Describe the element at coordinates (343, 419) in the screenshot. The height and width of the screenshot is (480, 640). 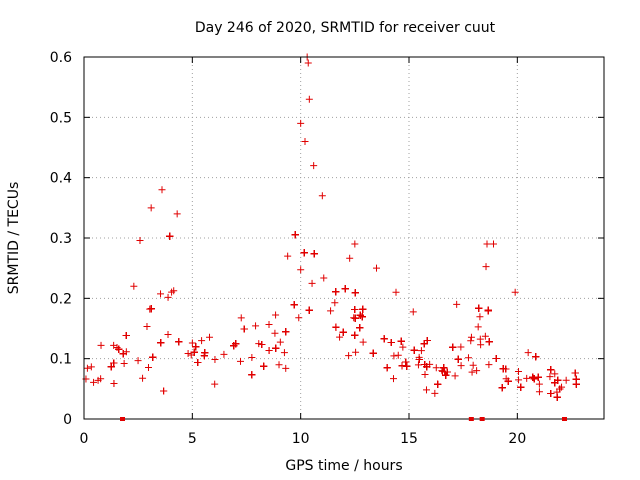
I see `gap-markers` at that location.